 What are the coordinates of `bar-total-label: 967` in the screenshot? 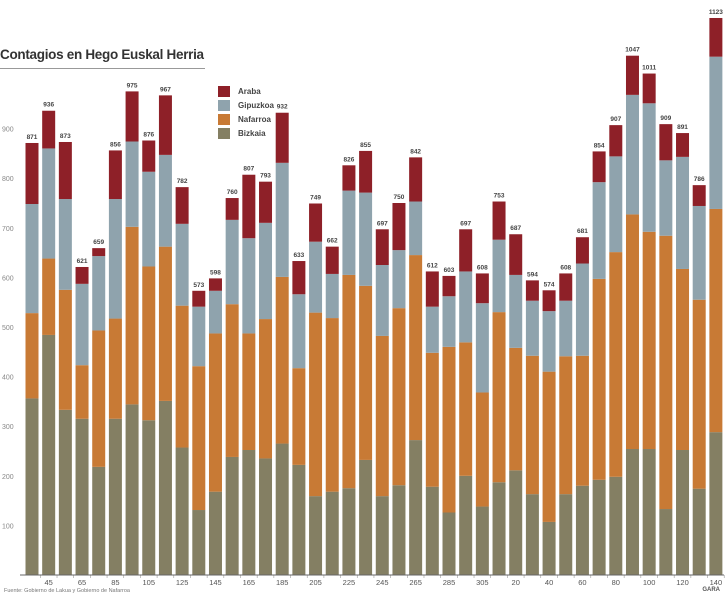 It's located at (165, 89).